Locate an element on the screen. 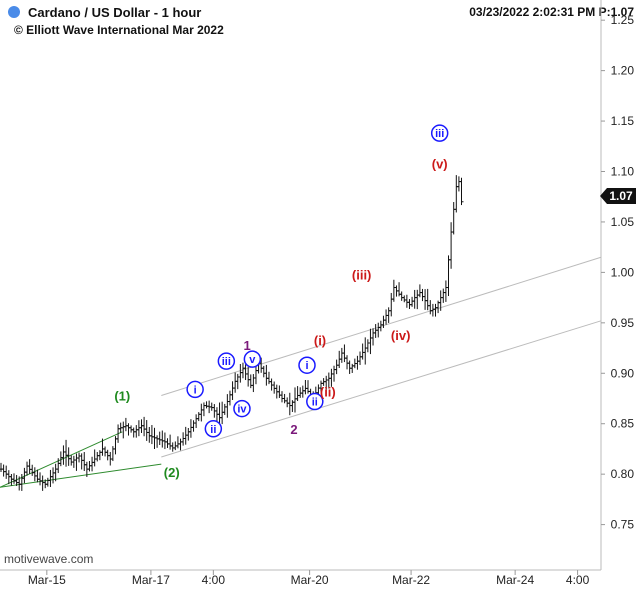 The image size is (638, 591). price-bar is located at coordinates (461, 191).